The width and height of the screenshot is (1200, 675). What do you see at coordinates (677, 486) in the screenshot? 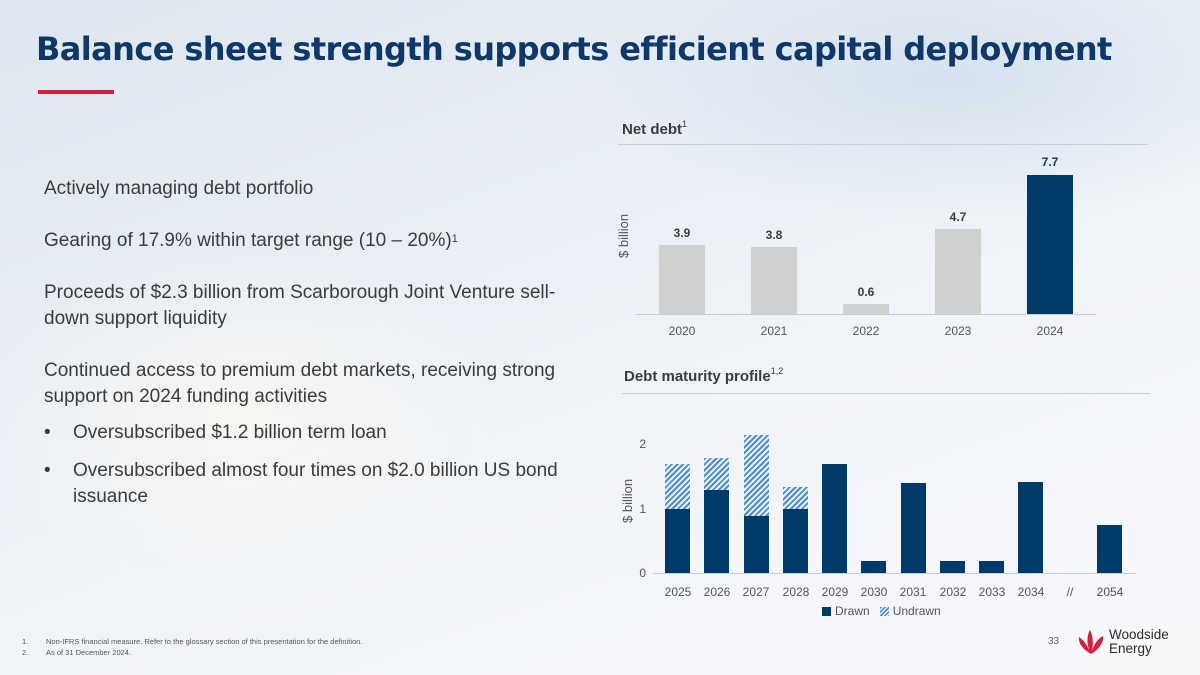
I see `bar-undrawn-2025` at bounding box center [677, 486].